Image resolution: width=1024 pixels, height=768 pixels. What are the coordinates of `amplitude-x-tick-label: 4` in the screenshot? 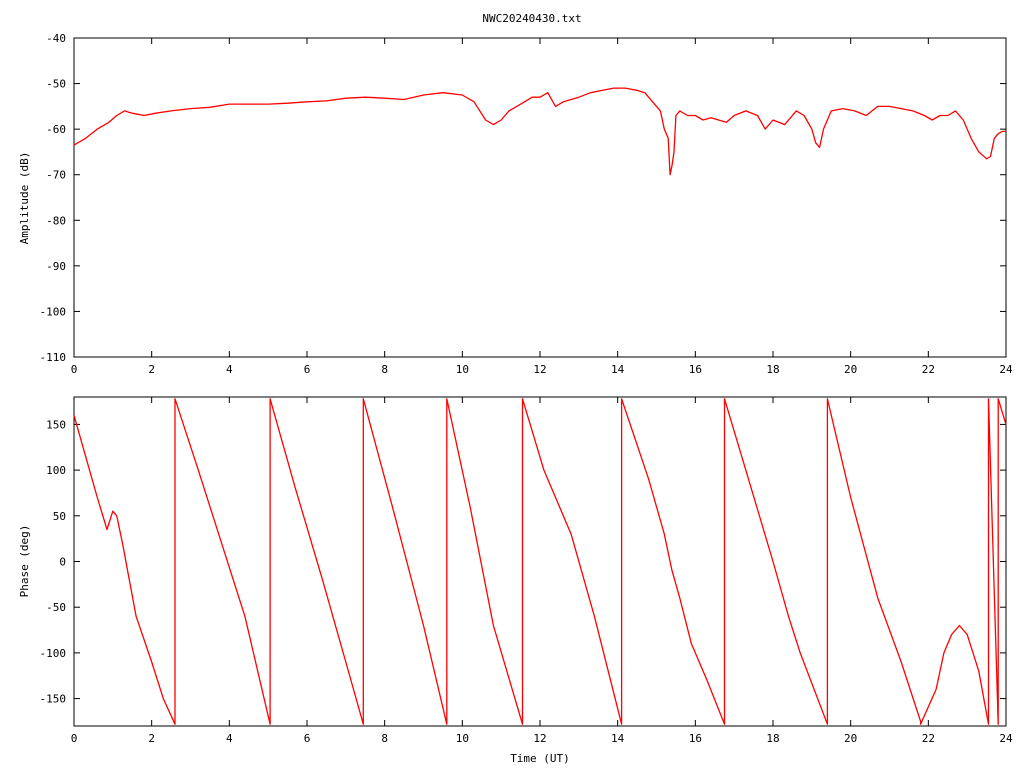 It's located at (229, 369).